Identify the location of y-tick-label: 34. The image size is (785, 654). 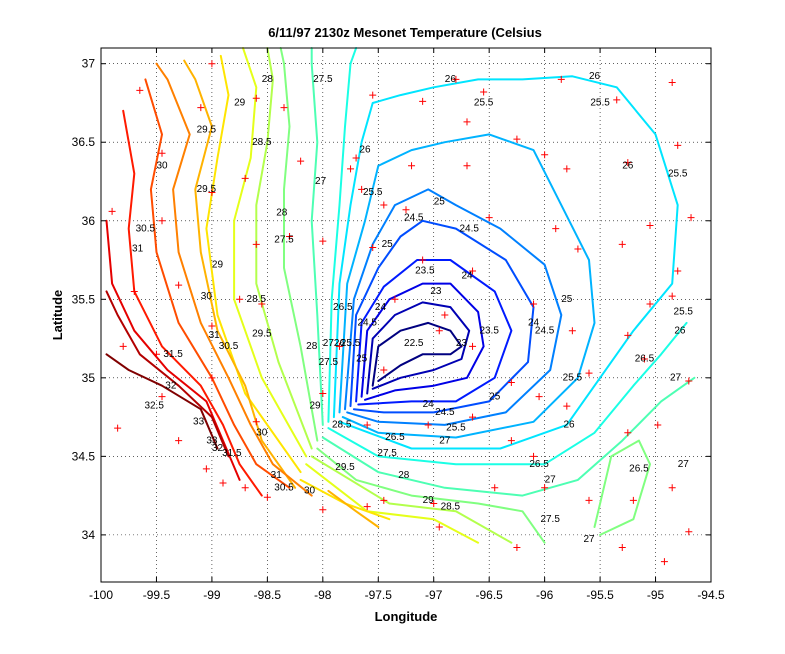
(89, 535).